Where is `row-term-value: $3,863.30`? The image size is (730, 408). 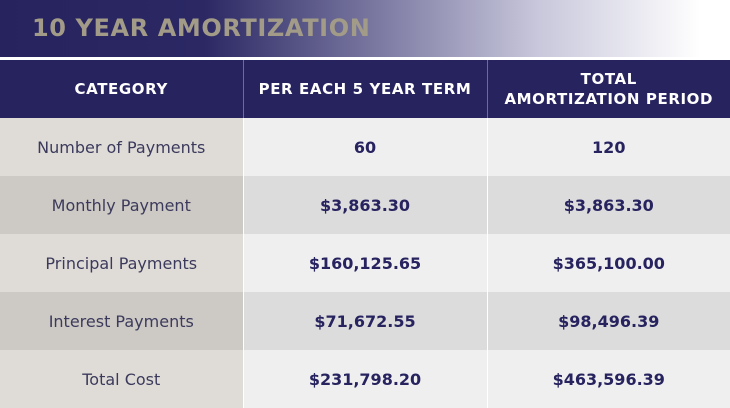 row-term-value: $3,863.30 is located at coordinates (364, 205).